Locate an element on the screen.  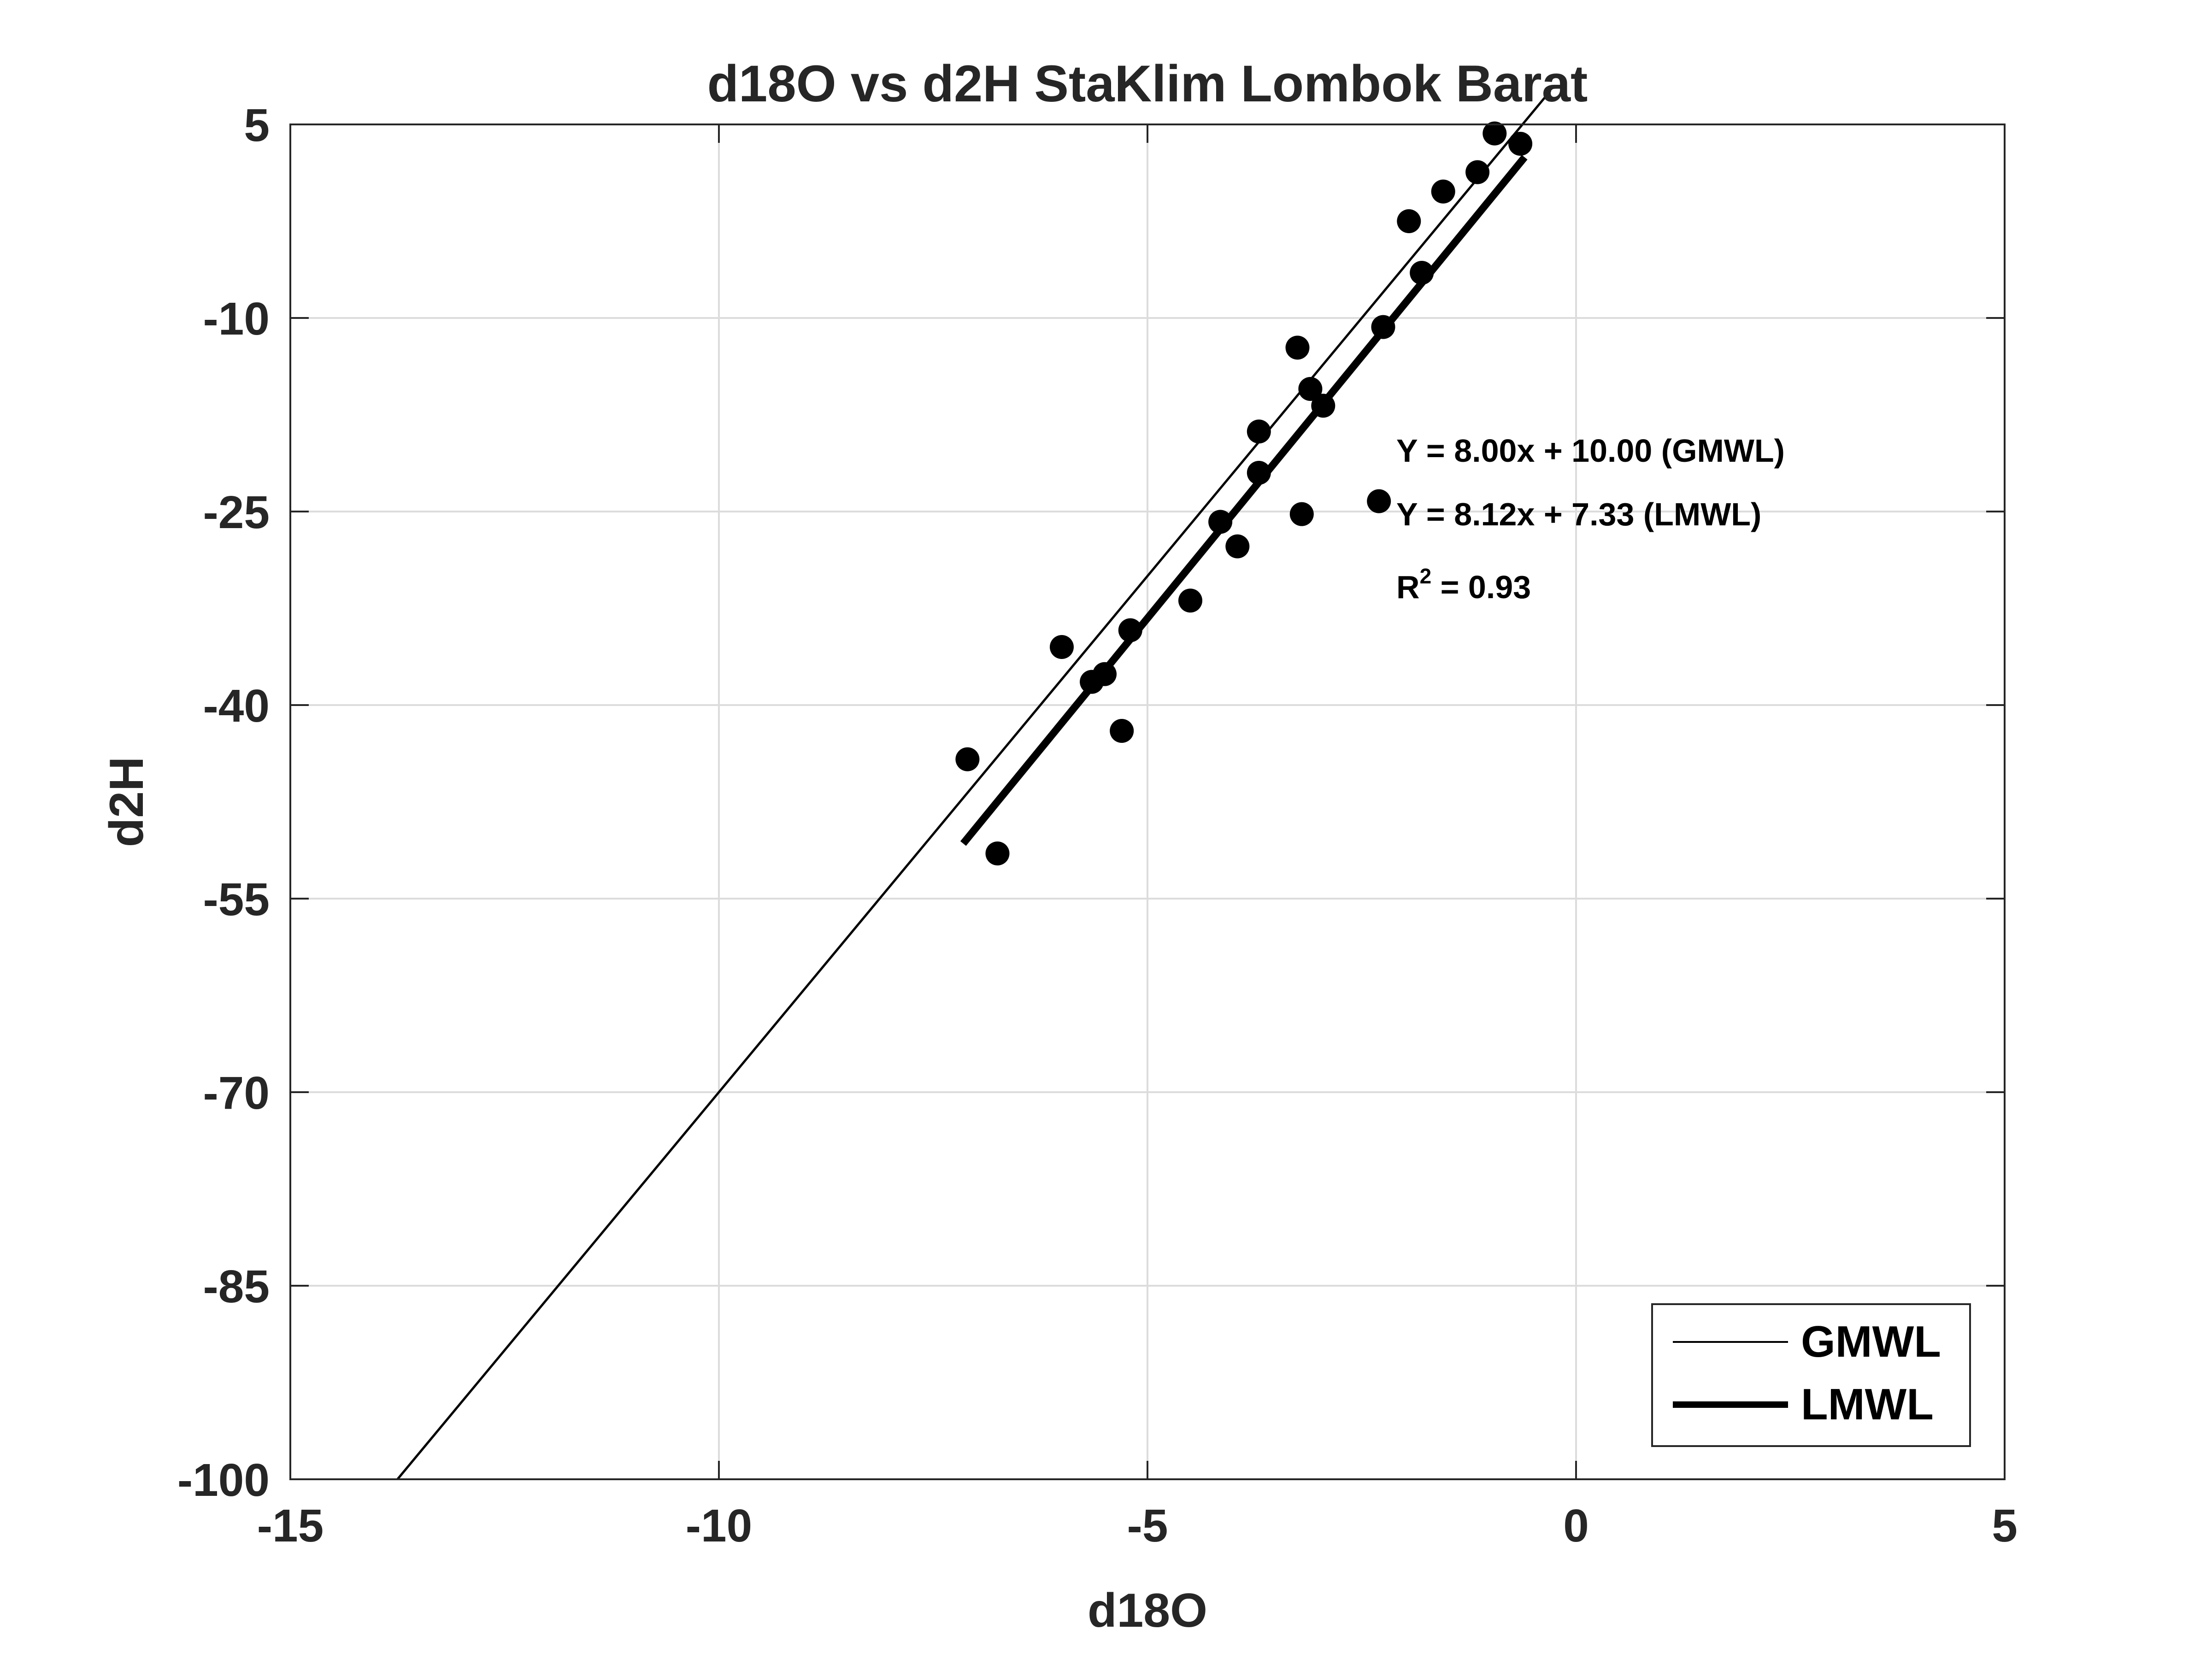
y-tick-label: -100 is located at coordinates (223, 1480).